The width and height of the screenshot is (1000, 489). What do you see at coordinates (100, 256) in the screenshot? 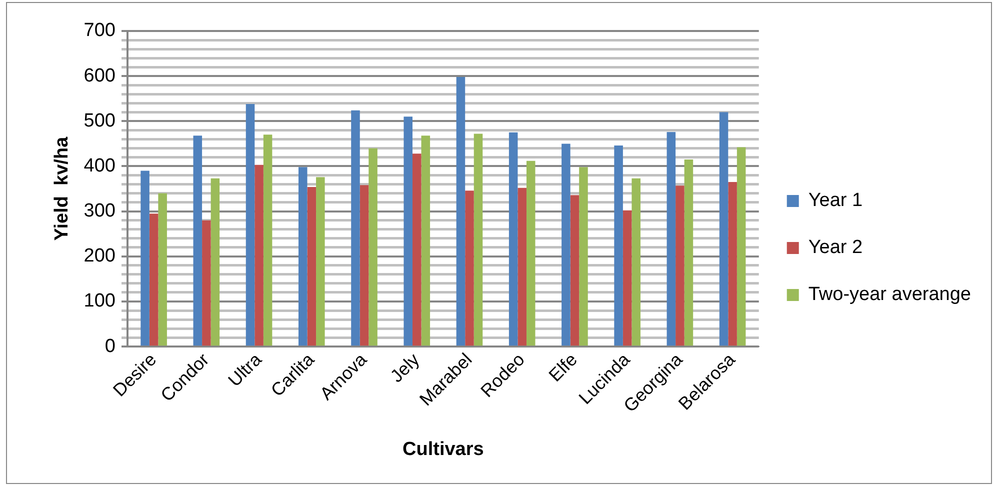
I see `y-tick-label: 200` at bounding box center [100, 256].